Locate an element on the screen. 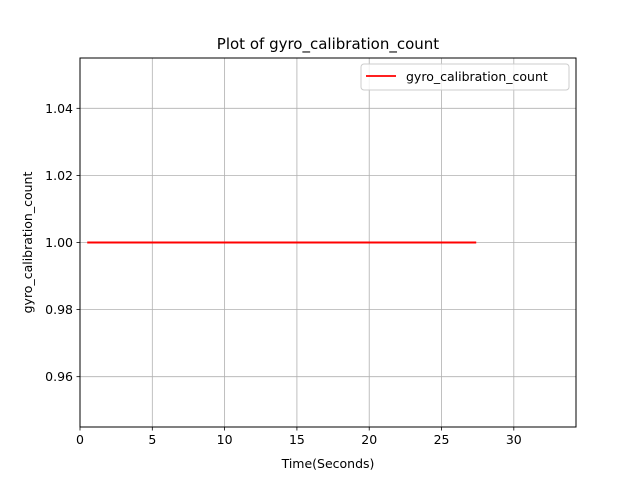 This screenshot has width=640, height=480. legend-box is located at coordinates (465, 77).